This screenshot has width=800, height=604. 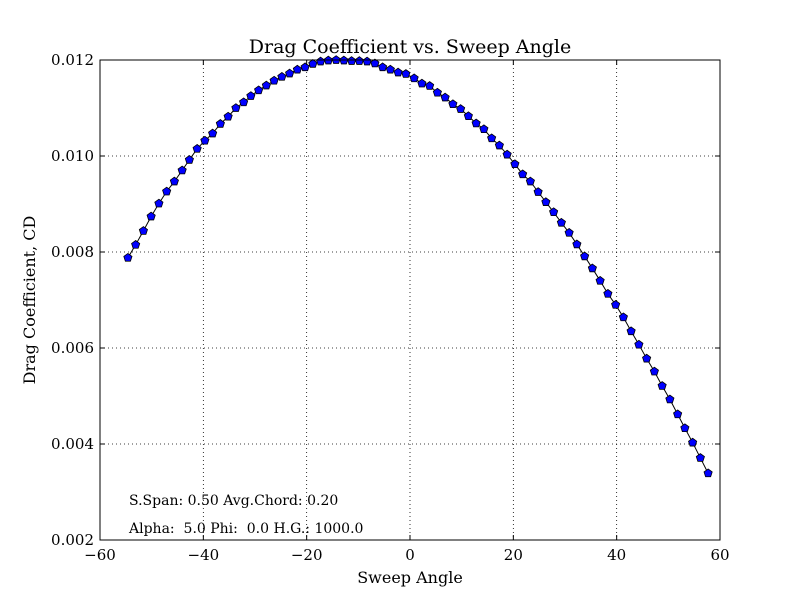 I want to click on y-tick-label: 0.012, so click(x=72, y=60).